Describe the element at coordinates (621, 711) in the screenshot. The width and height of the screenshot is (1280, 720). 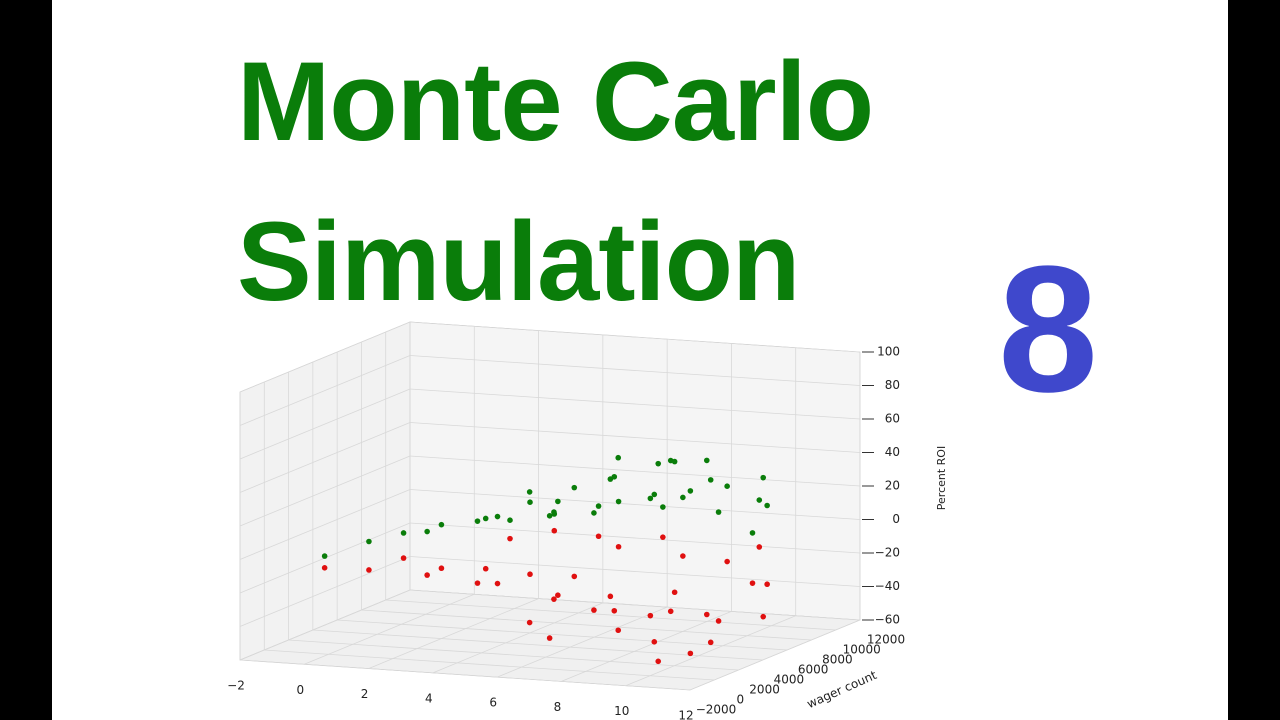
I see `x-tick-label: 10` at that location.